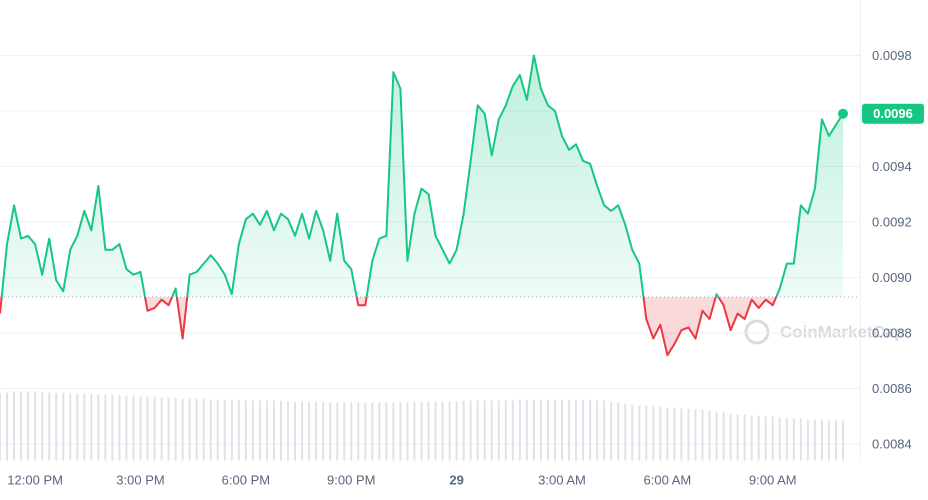 The image size is (928, 500). I want to click on y-tick-label: 0.0086, so click(892, 388).